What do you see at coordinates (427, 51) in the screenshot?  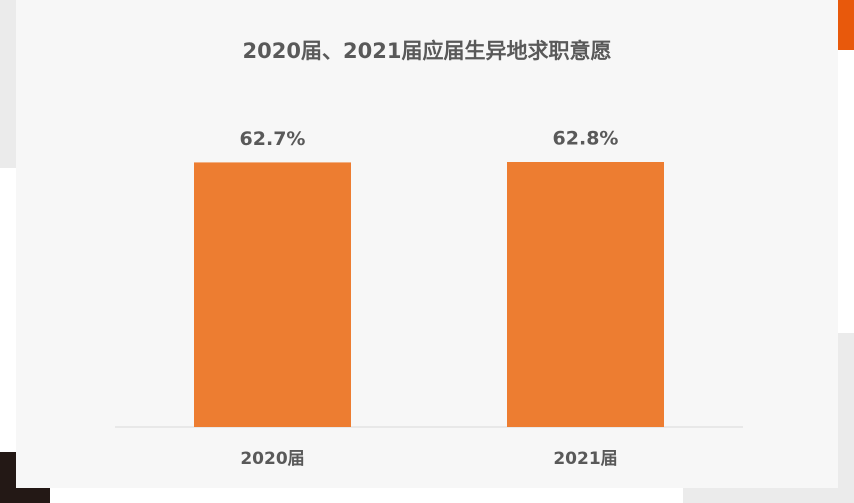 I see `chart-title: 2020届、2021届应届生异地求职意愿` at bounding box center [427, 51].